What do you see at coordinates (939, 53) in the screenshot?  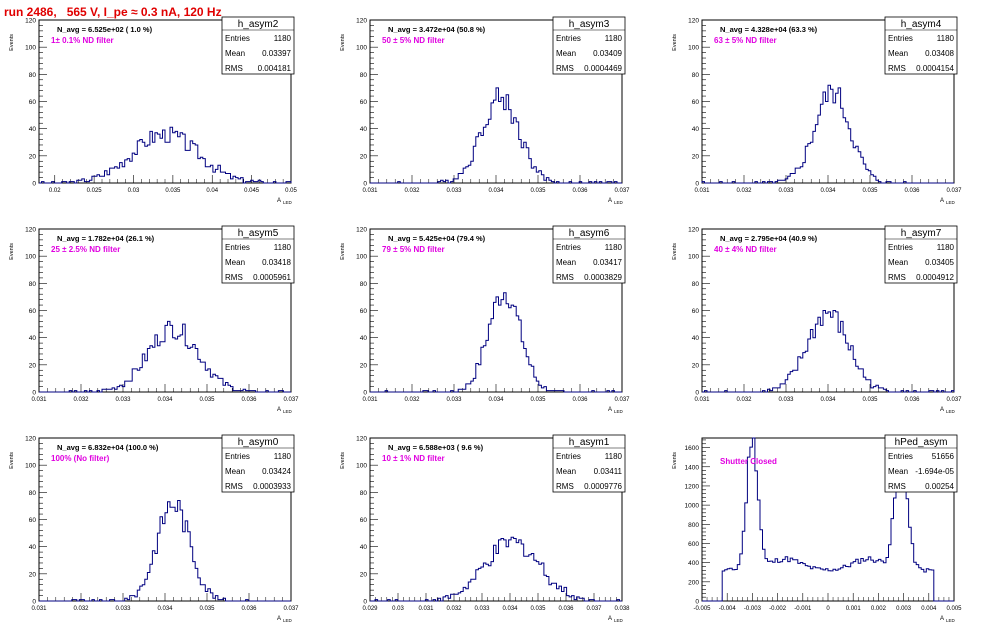 I see `stats-value-mean: 0.03408` at bounding box center [939, 53].